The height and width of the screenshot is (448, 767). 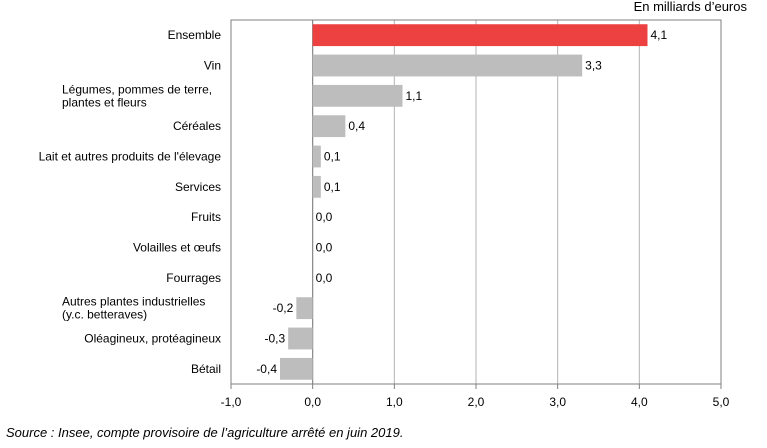 I want to click on value-label-0: 4,1, so click(x=659, y=35).